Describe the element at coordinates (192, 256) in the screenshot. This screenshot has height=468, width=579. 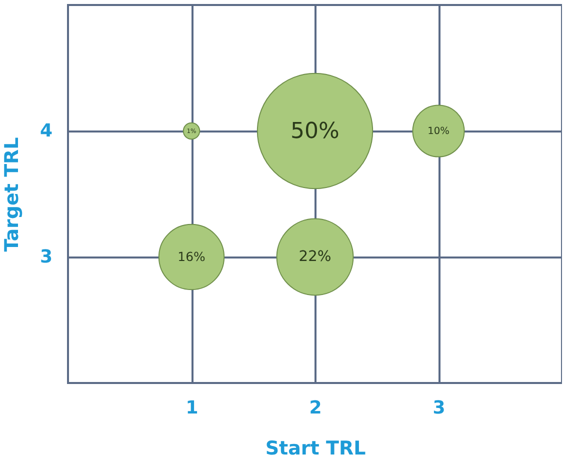
I see `annotation: 16%` at that location.